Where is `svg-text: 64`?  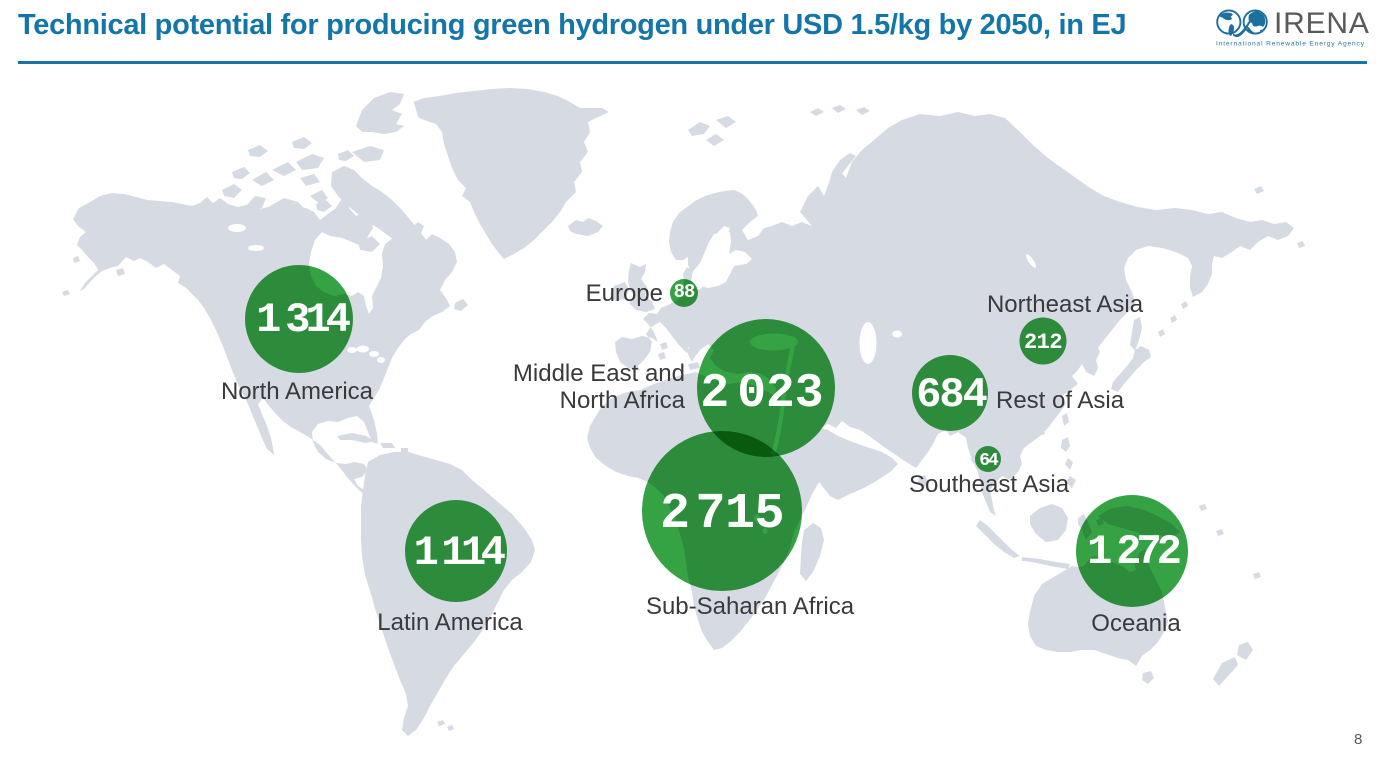
svg-text: 64 is located at coordinates (989, 461).